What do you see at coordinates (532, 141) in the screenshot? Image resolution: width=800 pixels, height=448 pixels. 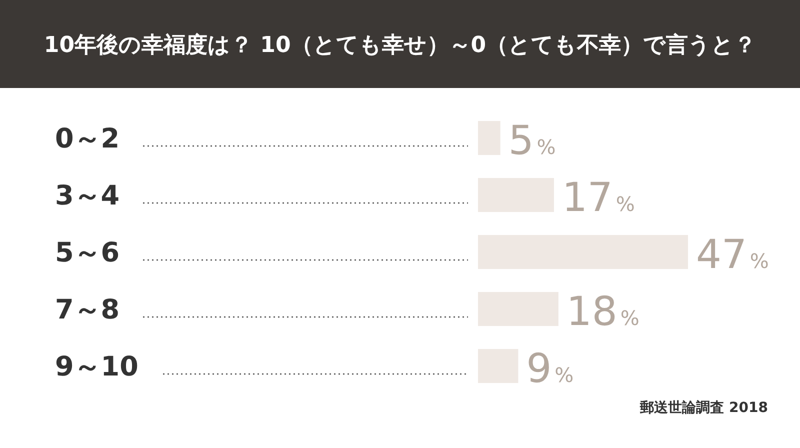 I see `data-label: 5%` at bounding box center [532, 141].